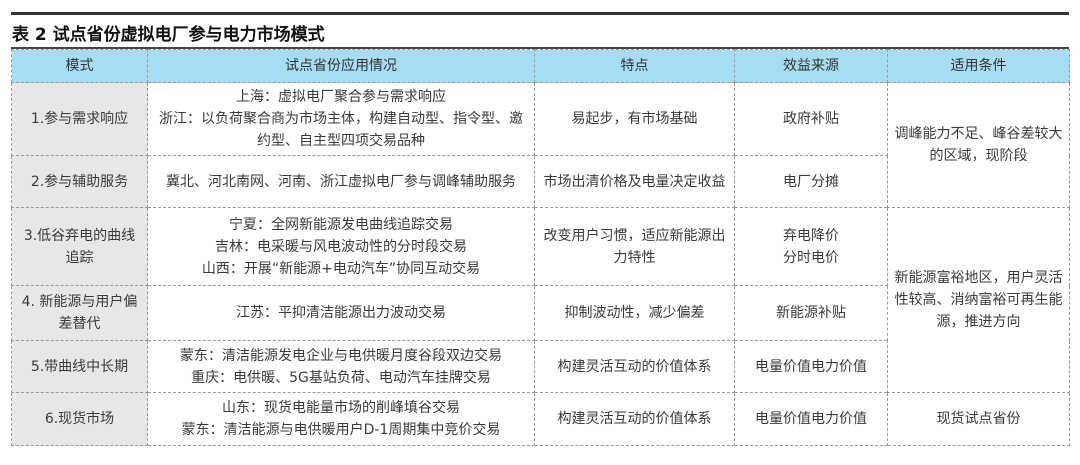 The image size is (1080, 465). I want to click on header-row: 模式 试点省份应用情况 特点 效益来源 适用条件, so click(540, 66).